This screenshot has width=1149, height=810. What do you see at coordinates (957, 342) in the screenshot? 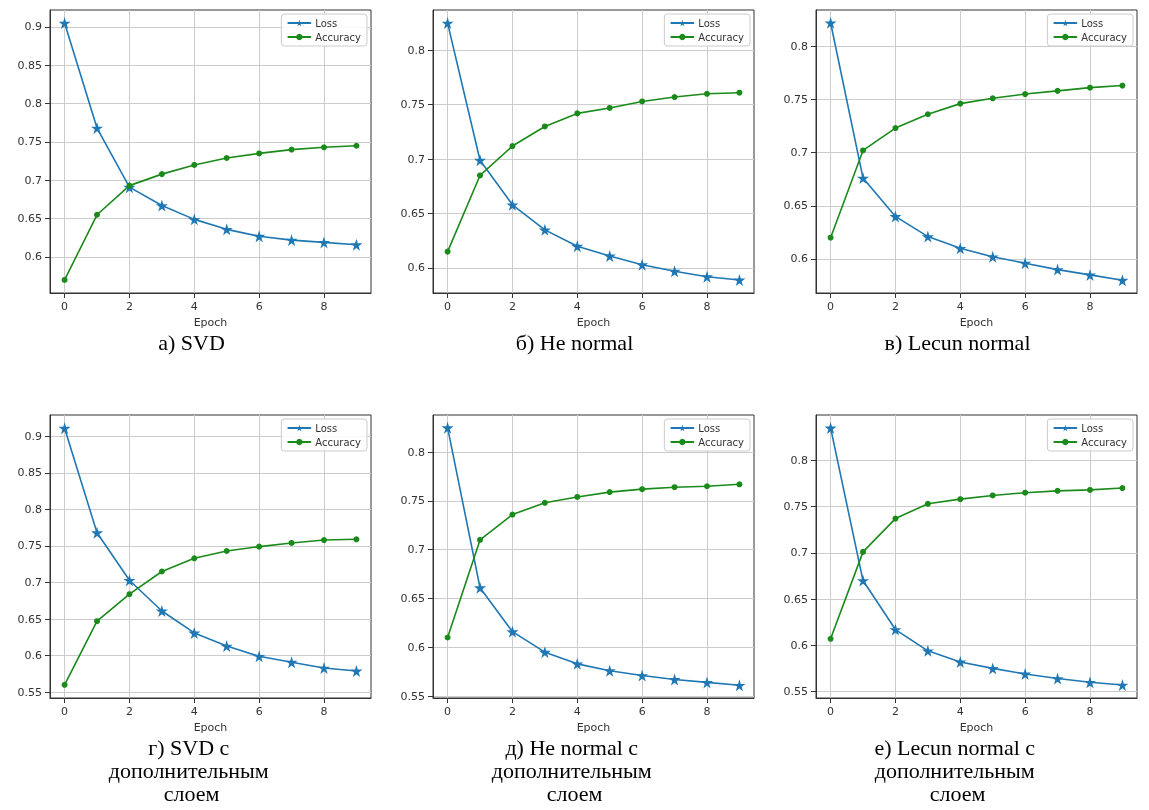
I see `text: в) Lecun normal` at bounding box center [957, 342].